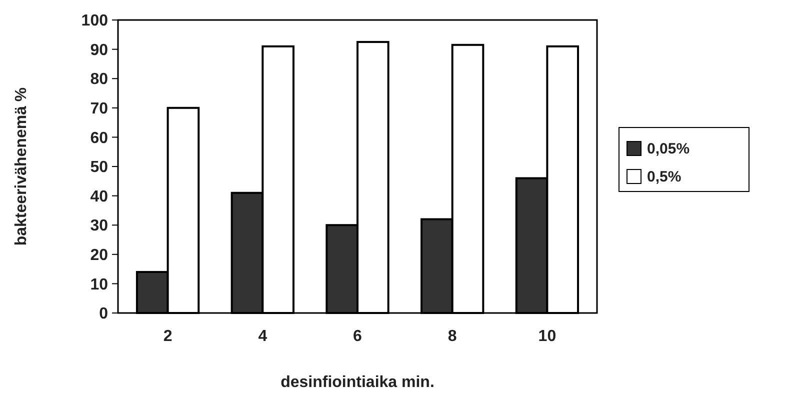 This screenshot has height=403, width=797. Describe the element at coordinates (668, 149) in the screenshot. I see `legend-label: 0,05%` at that location.